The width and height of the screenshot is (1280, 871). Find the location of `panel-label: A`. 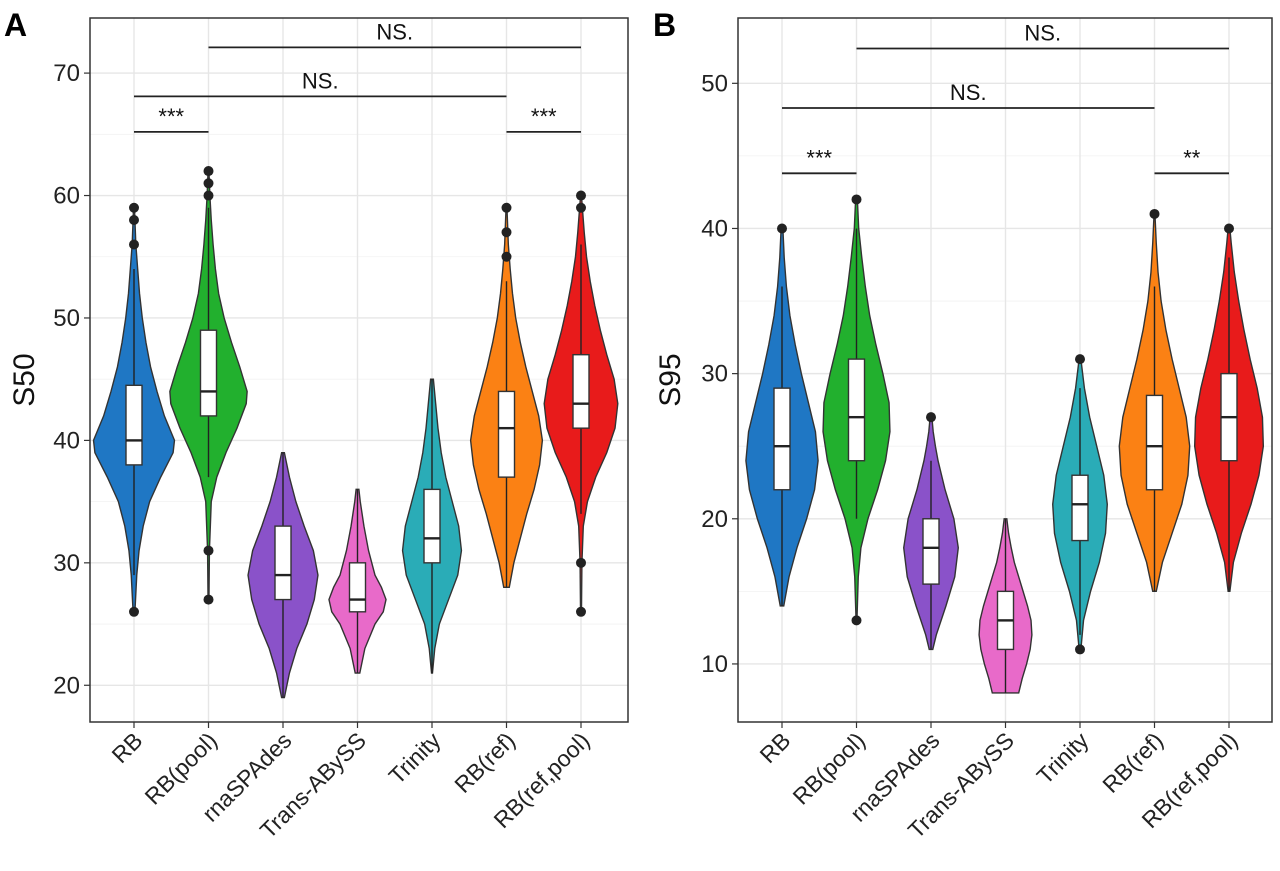

panel-label: A is located at coordinates (15, 25).